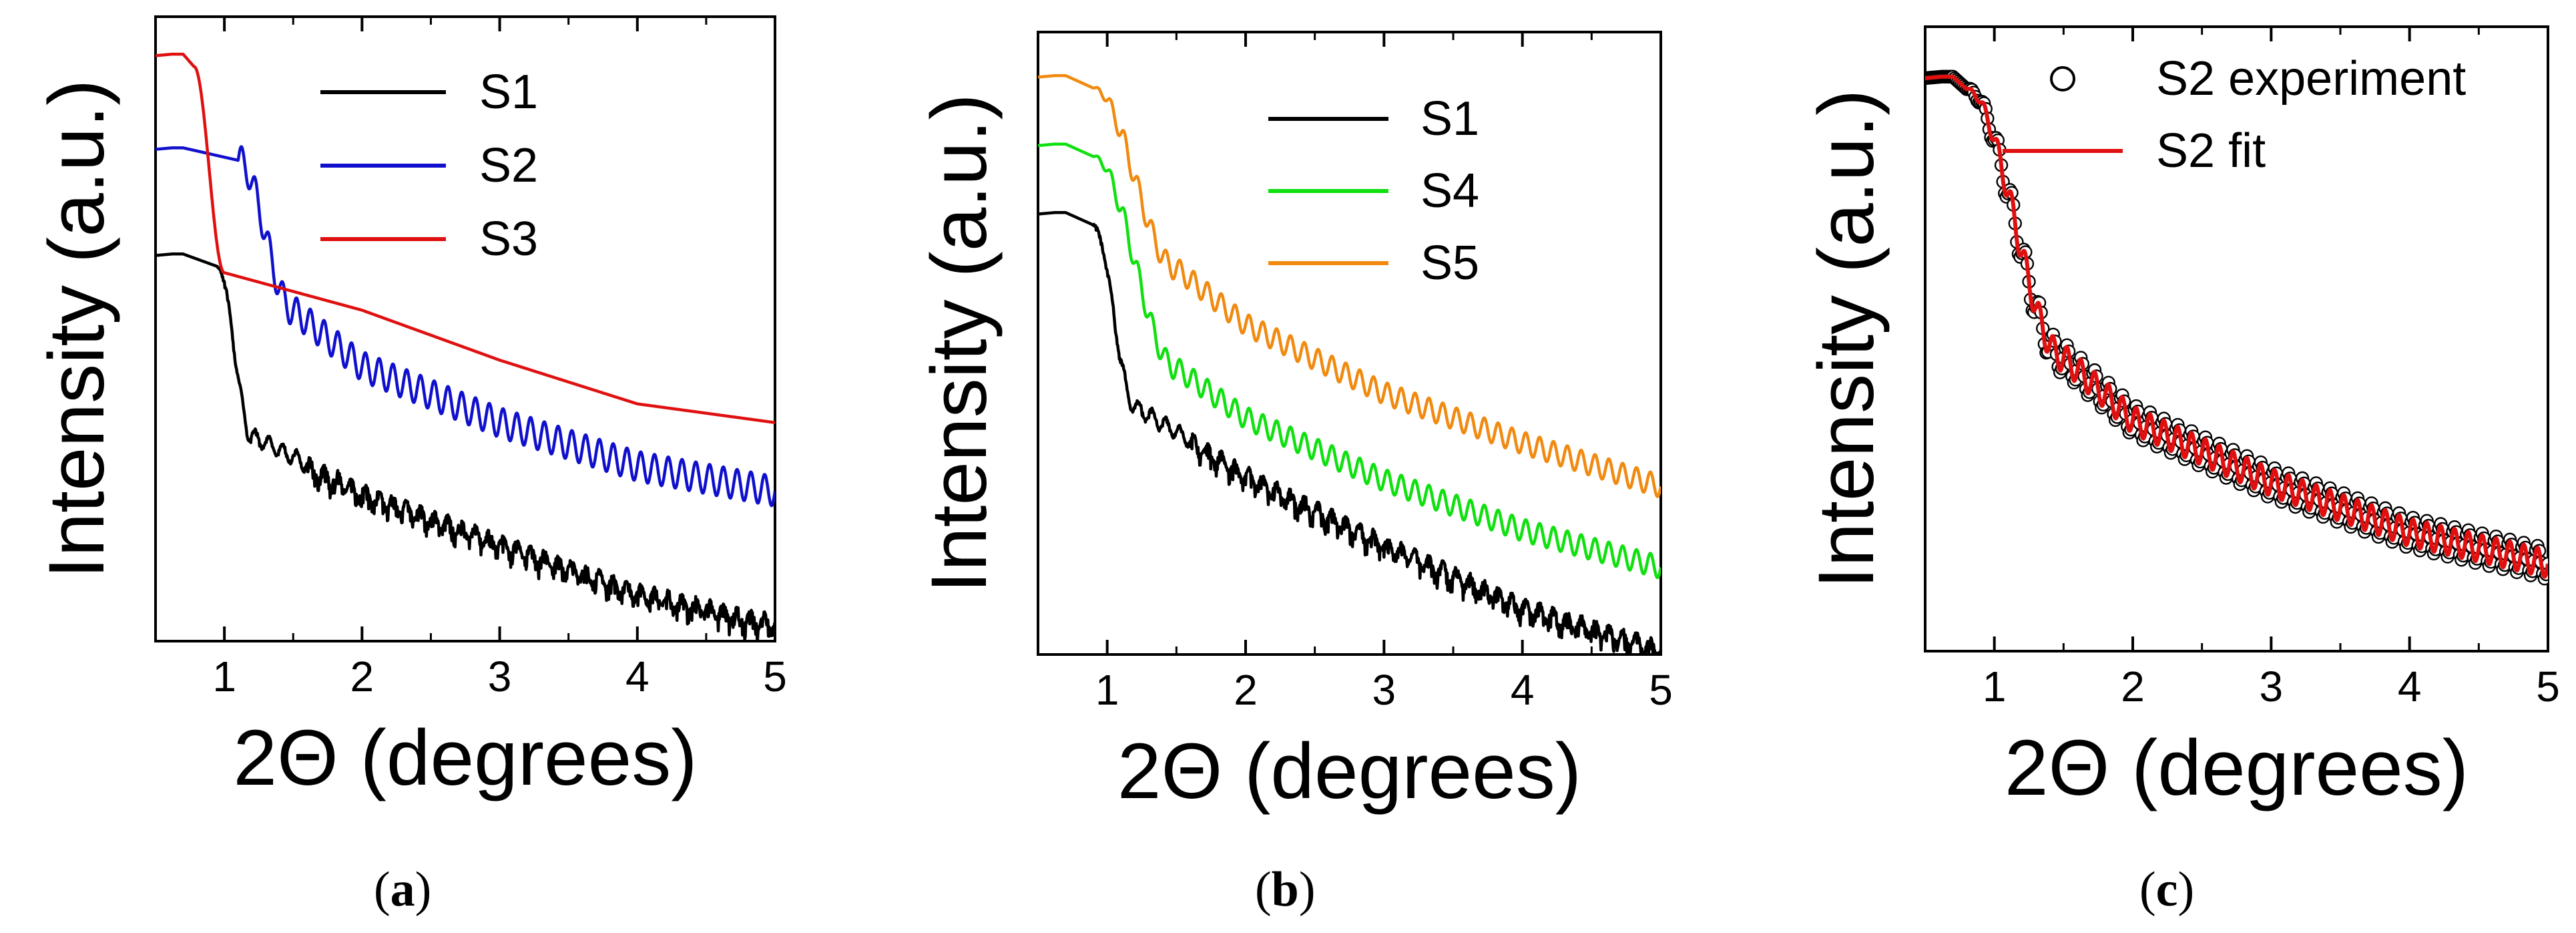 The height and width of the screenshot is (933, 2576). I want to click on legend-label-s4: S4, so click(1450, 191).